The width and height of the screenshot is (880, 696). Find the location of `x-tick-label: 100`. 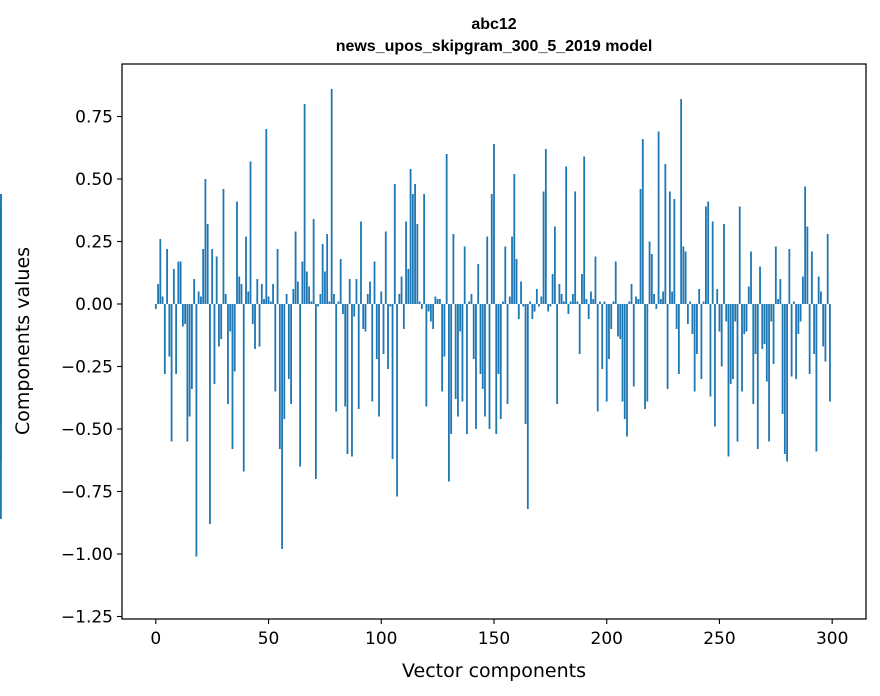

x-tick-label: 100 is located at coordinates (381, 639).